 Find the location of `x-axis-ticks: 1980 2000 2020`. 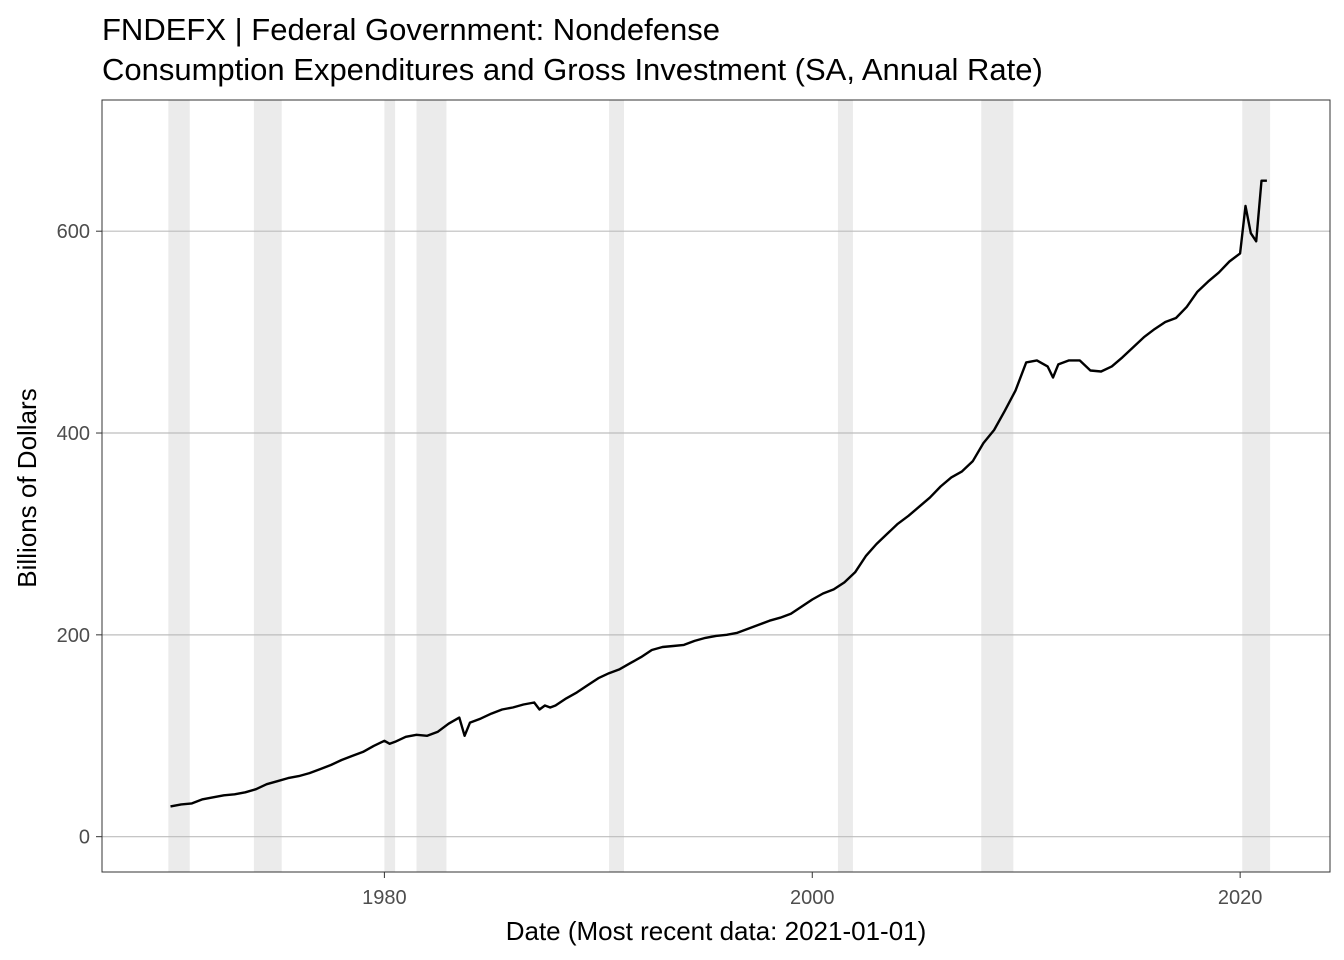

x-axis-ticks: 1980 2000 2020 is located at coordinates (812, 890).